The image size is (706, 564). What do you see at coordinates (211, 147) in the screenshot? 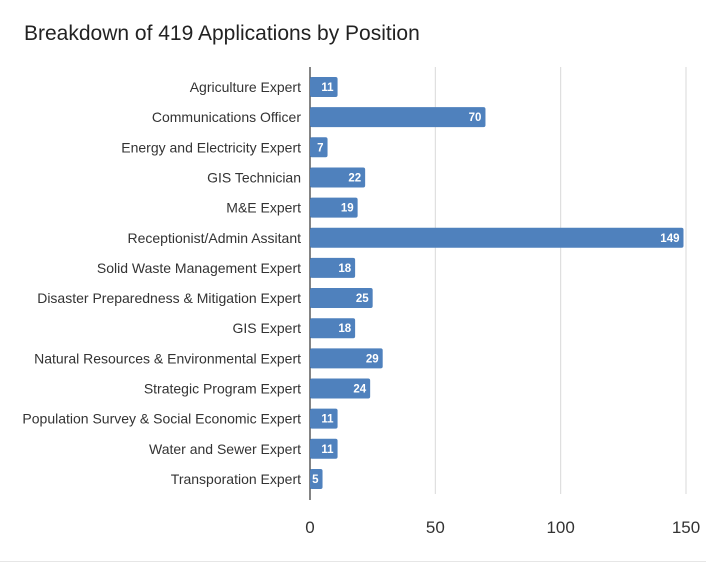
I see `category-label: Energy and Electricity Expert` at bounding box center [211, 147].